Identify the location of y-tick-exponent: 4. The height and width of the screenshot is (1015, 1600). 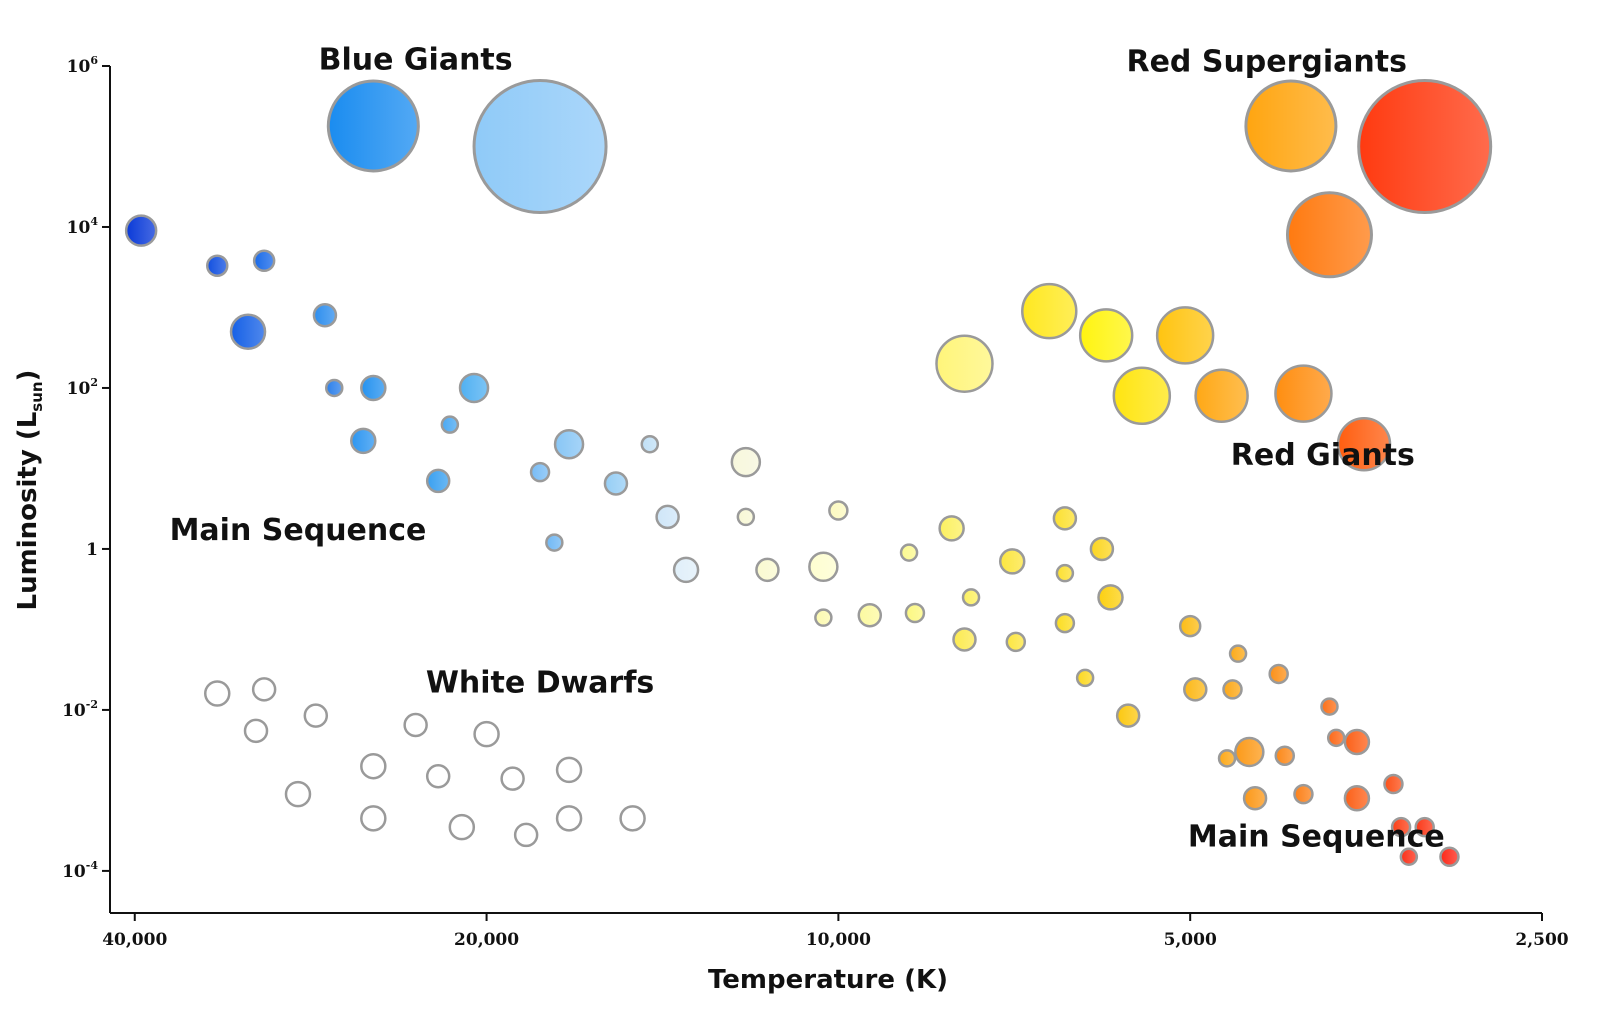
(94, 221).